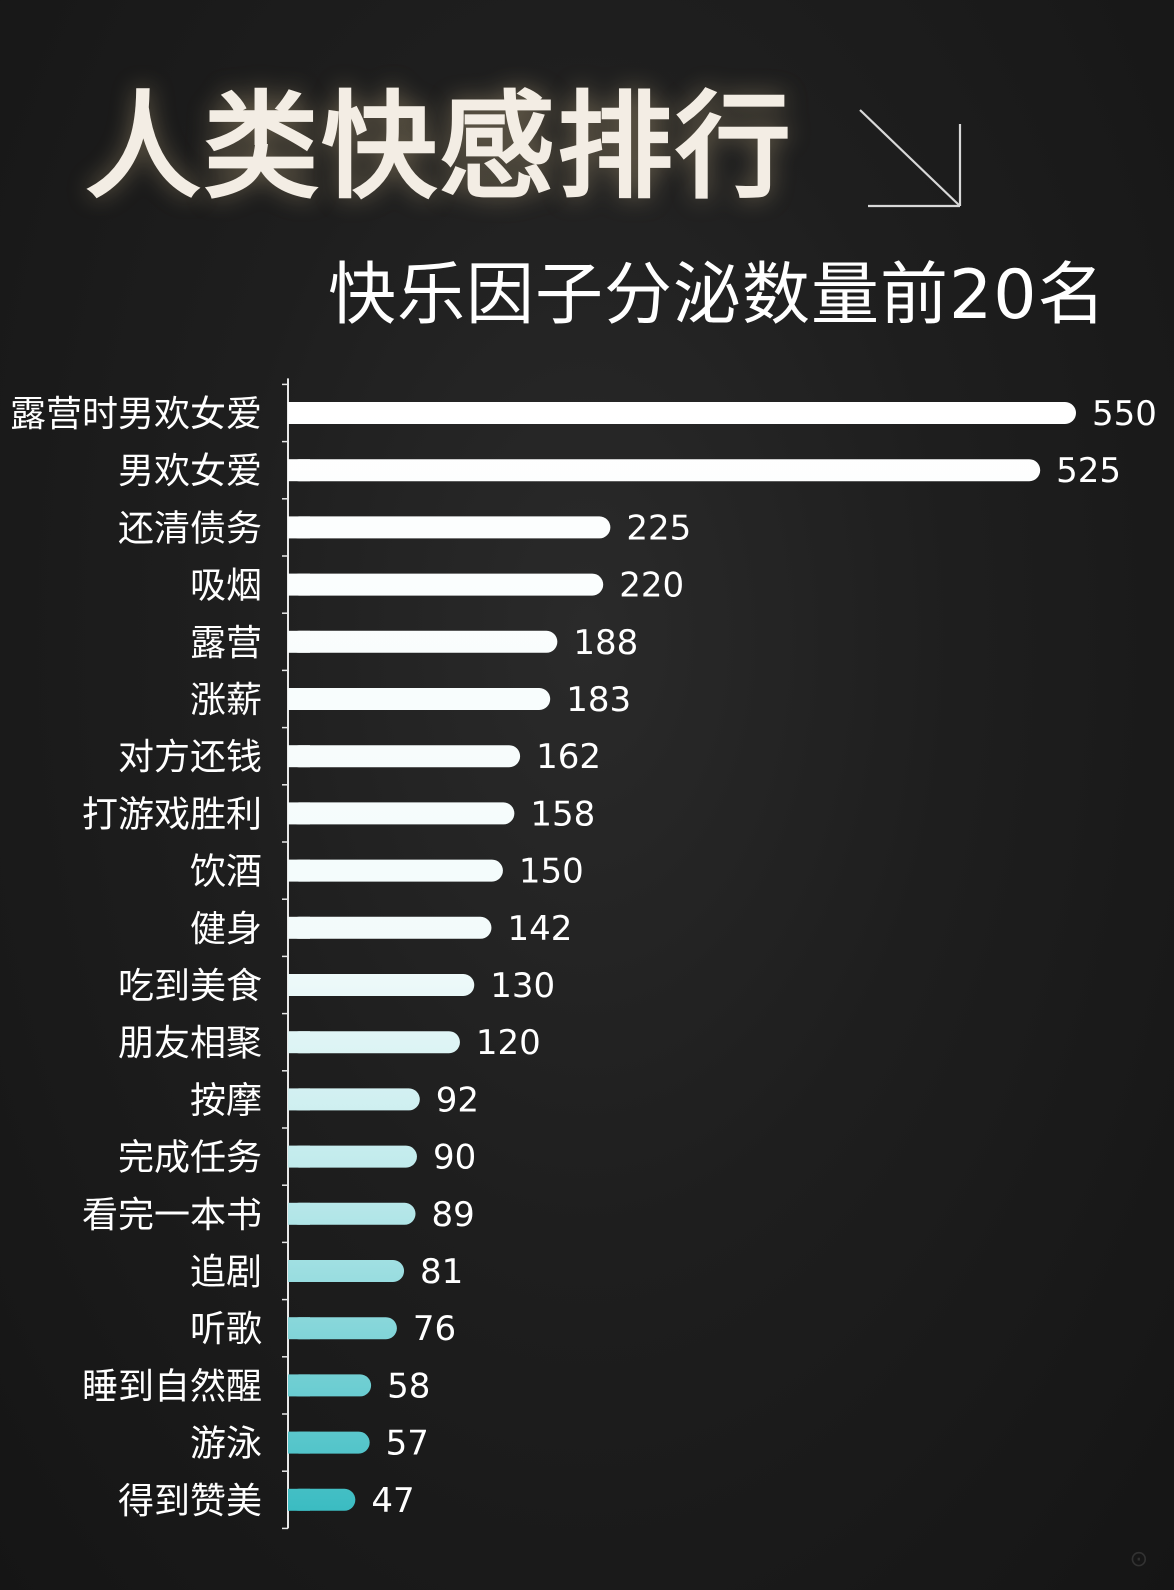 This screenshot has height=1590, width=1174. What do you see at coordinates (717, 295) in the screenshot?
I see `chart-subtitle: 快乐因子分泌数量前20名` at bounding box center [717, 295].